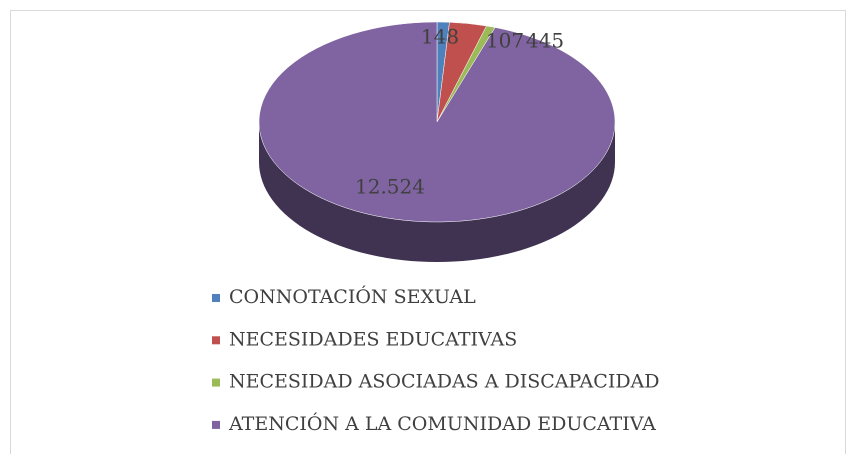 The height and width of the screenshot is (454, 846). I want to click on legend-label: NECESIDADES EDUCATIVAS, so click(373, 339).